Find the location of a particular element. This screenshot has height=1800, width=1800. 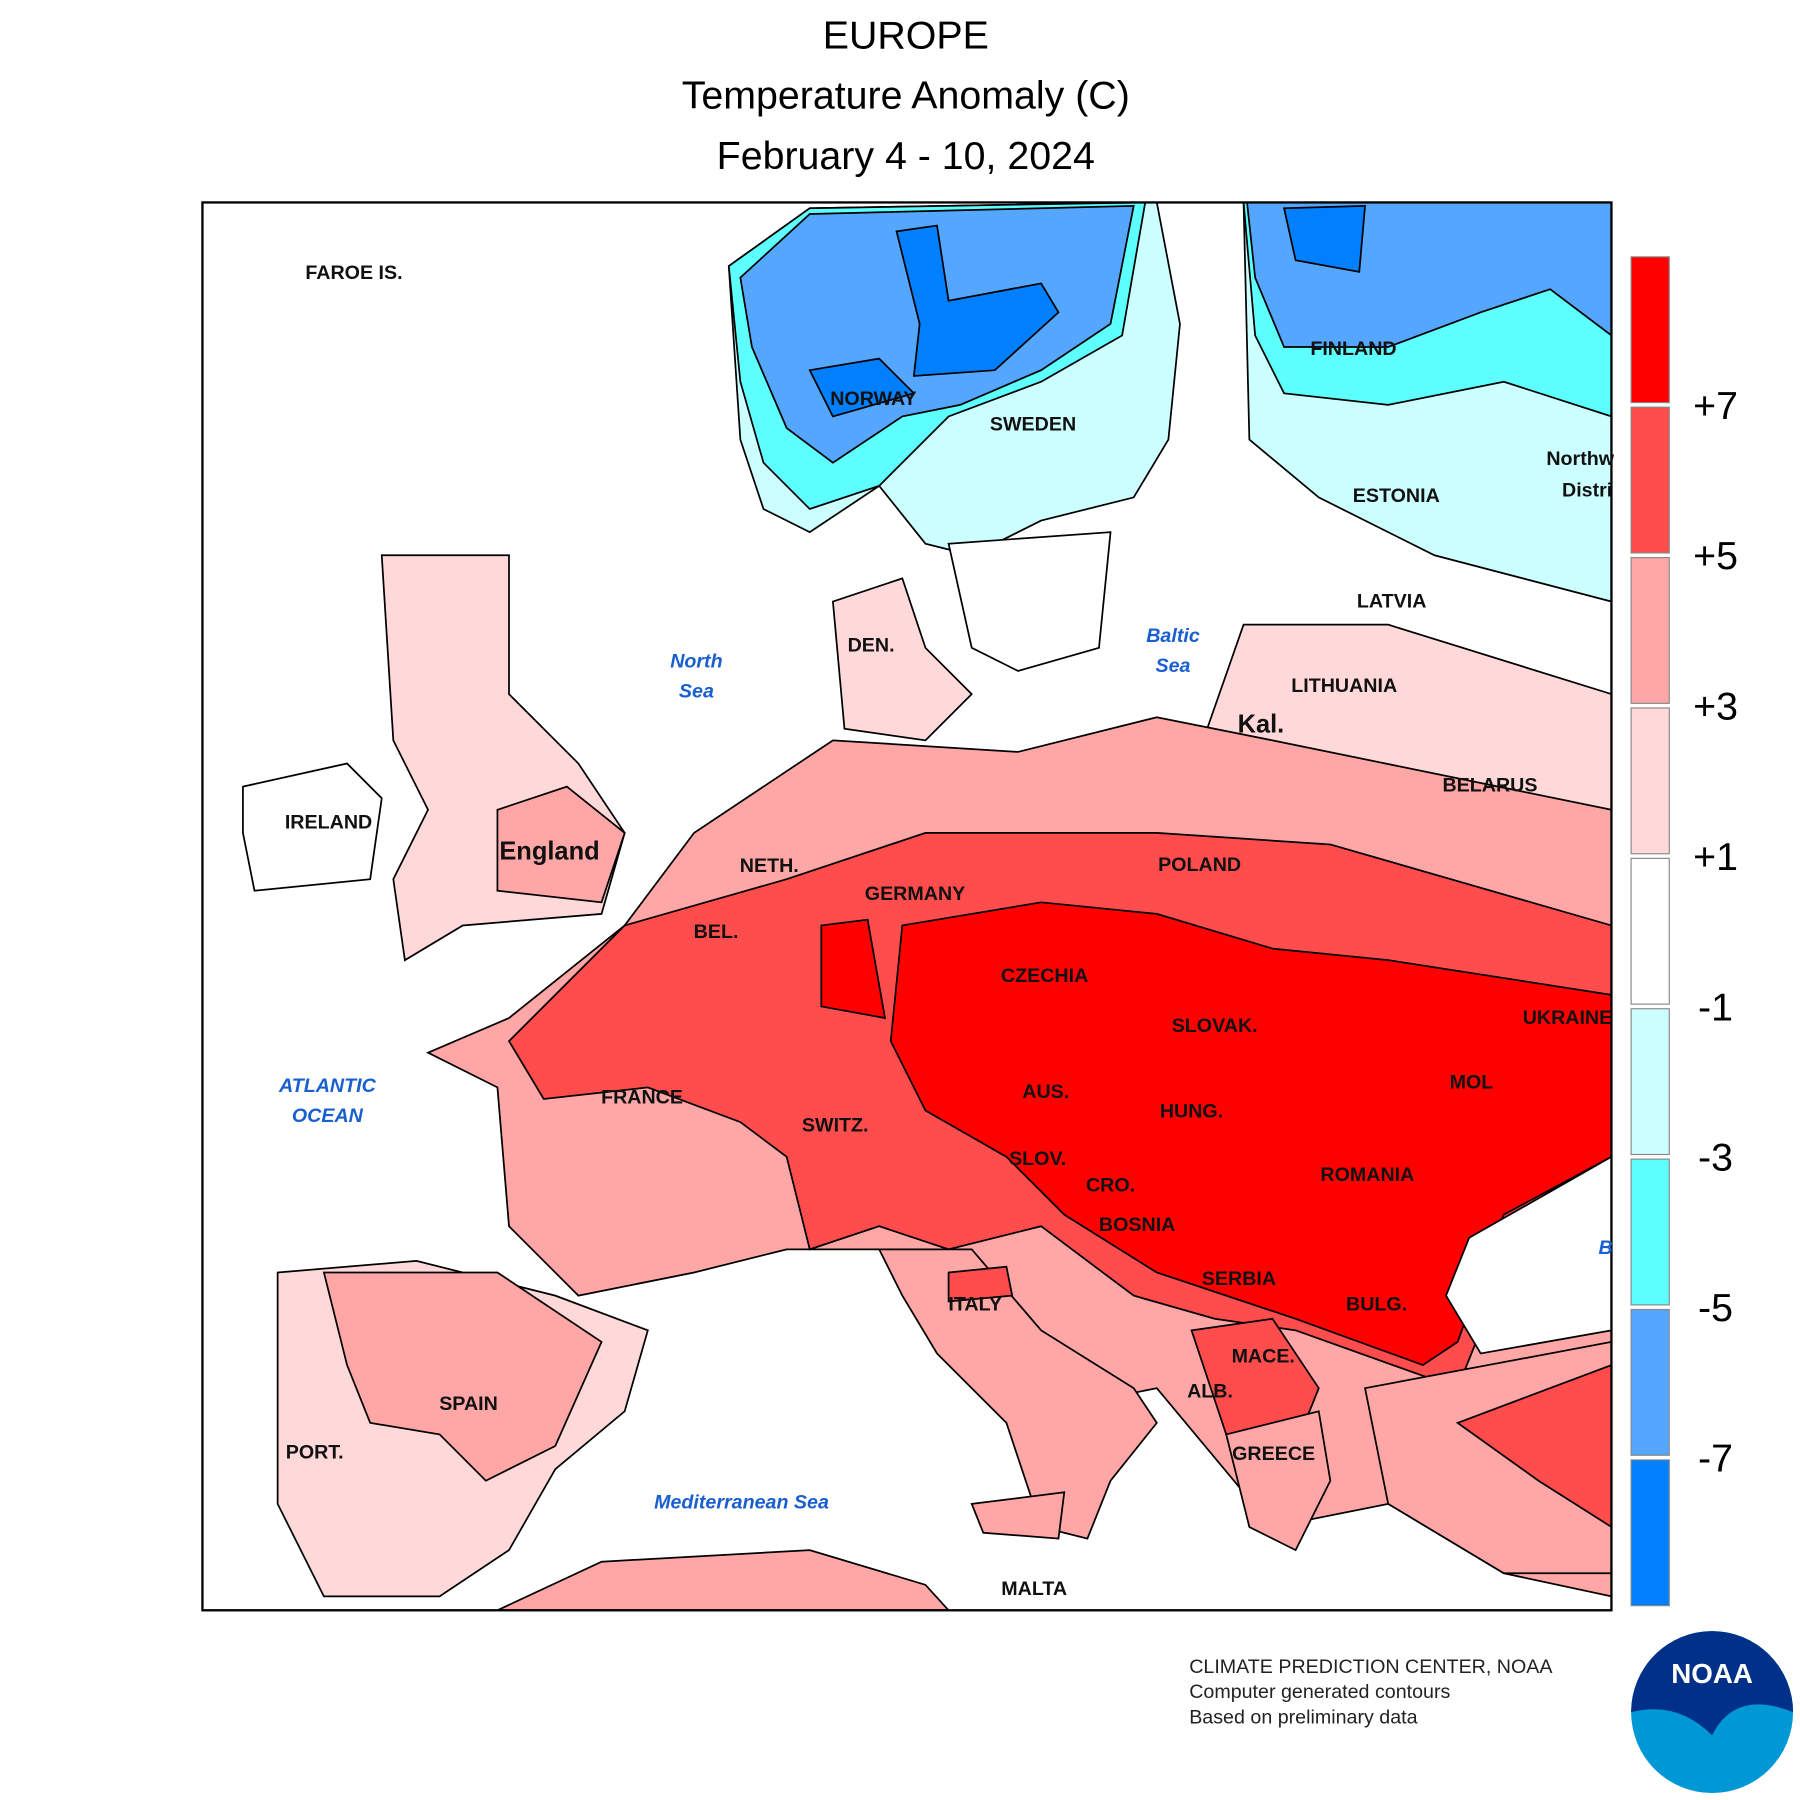

country-label: CZECHIA is located at coordinates (1044, 976).